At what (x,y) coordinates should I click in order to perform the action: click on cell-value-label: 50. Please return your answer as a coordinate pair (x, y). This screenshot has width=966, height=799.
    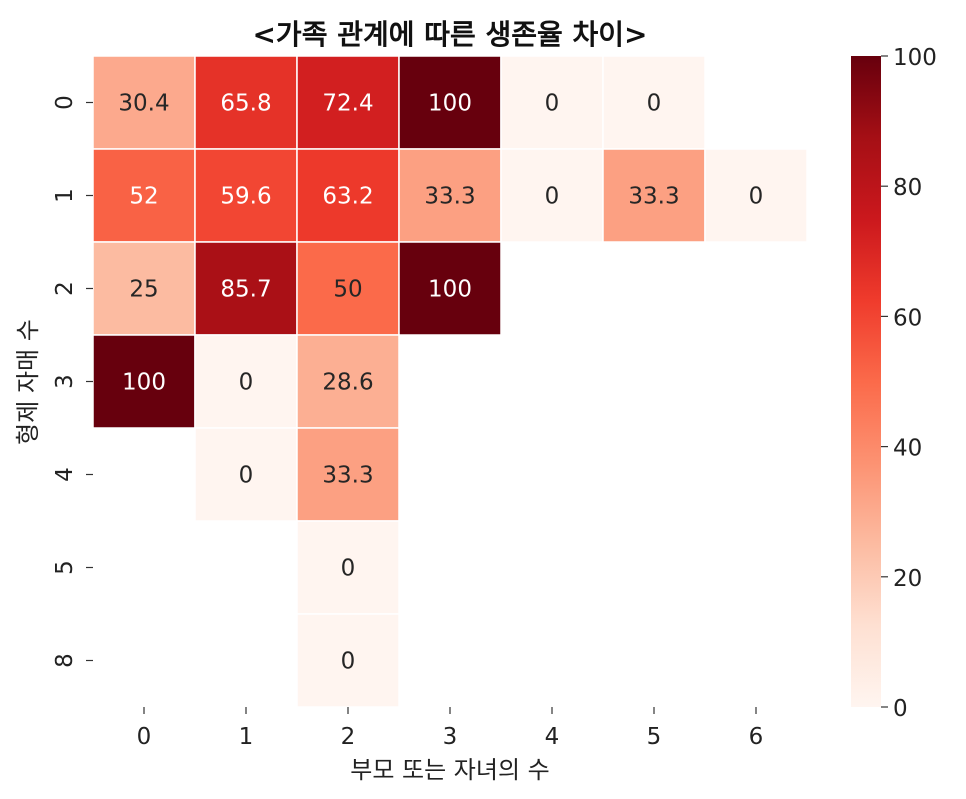
    Looking at the image, I should click on (347, 290).